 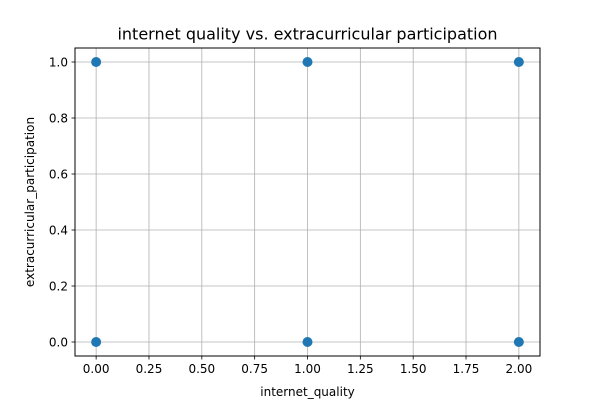 What do you see at coordinates (58, 231) in the screenshot?
I see `y-tick-label: 0.4` at bounding box center [58, 231].